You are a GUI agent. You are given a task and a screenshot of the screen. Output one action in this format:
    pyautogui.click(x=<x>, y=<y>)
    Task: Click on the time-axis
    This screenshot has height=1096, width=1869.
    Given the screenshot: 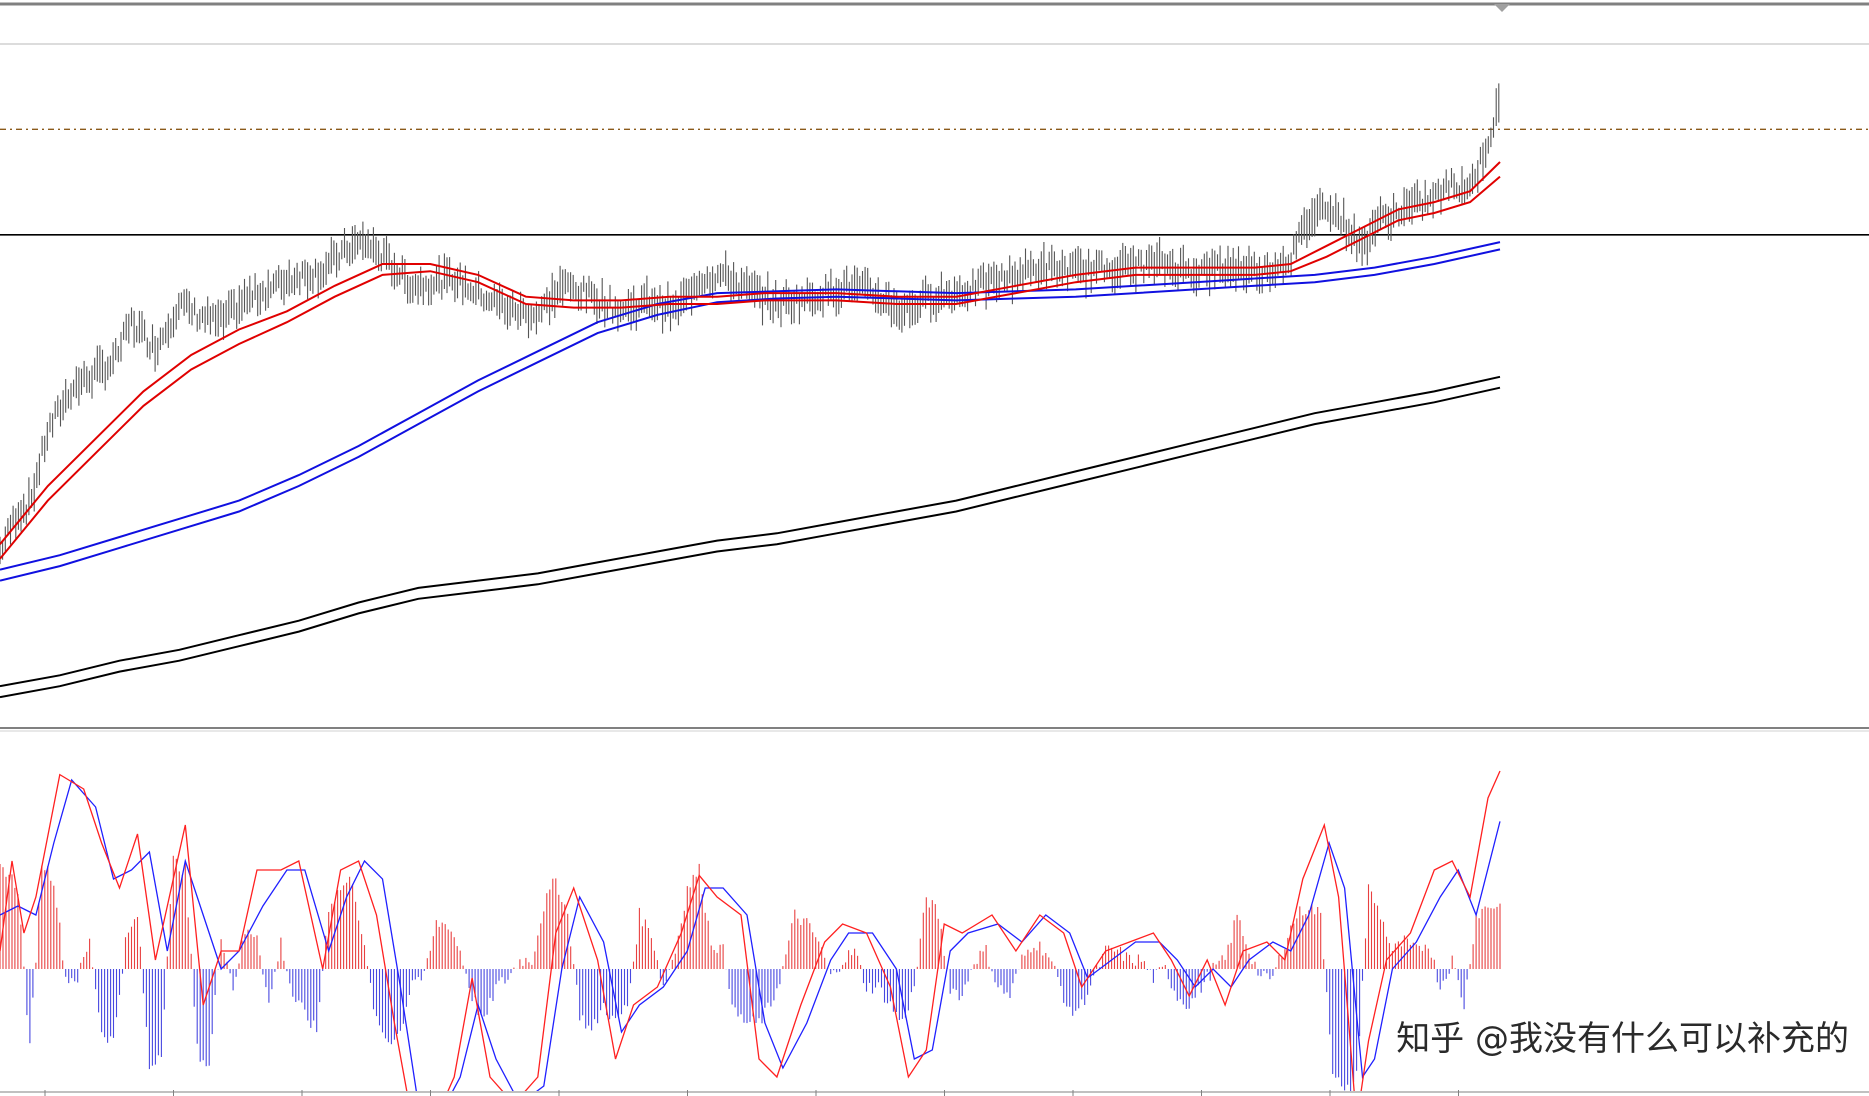 What is the action you would take?
    pyautogui.click(x=751, y=1093)
    